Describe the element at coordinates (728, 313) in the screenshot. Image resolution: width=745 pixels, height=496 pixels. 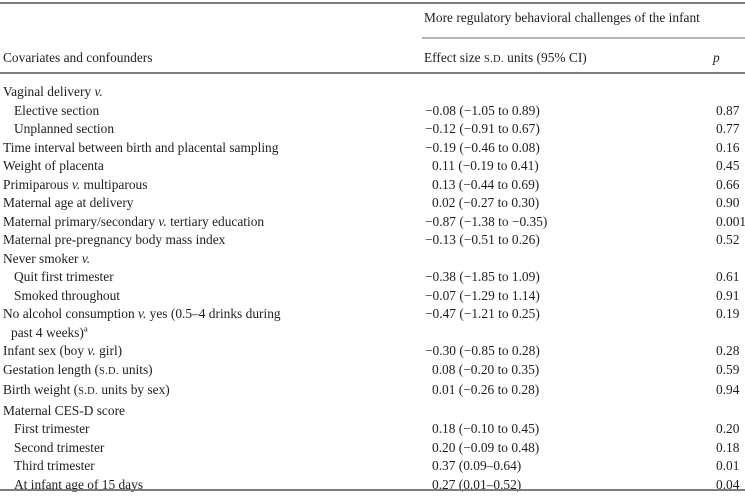
I see `row-p-value: 0.19` at that location.